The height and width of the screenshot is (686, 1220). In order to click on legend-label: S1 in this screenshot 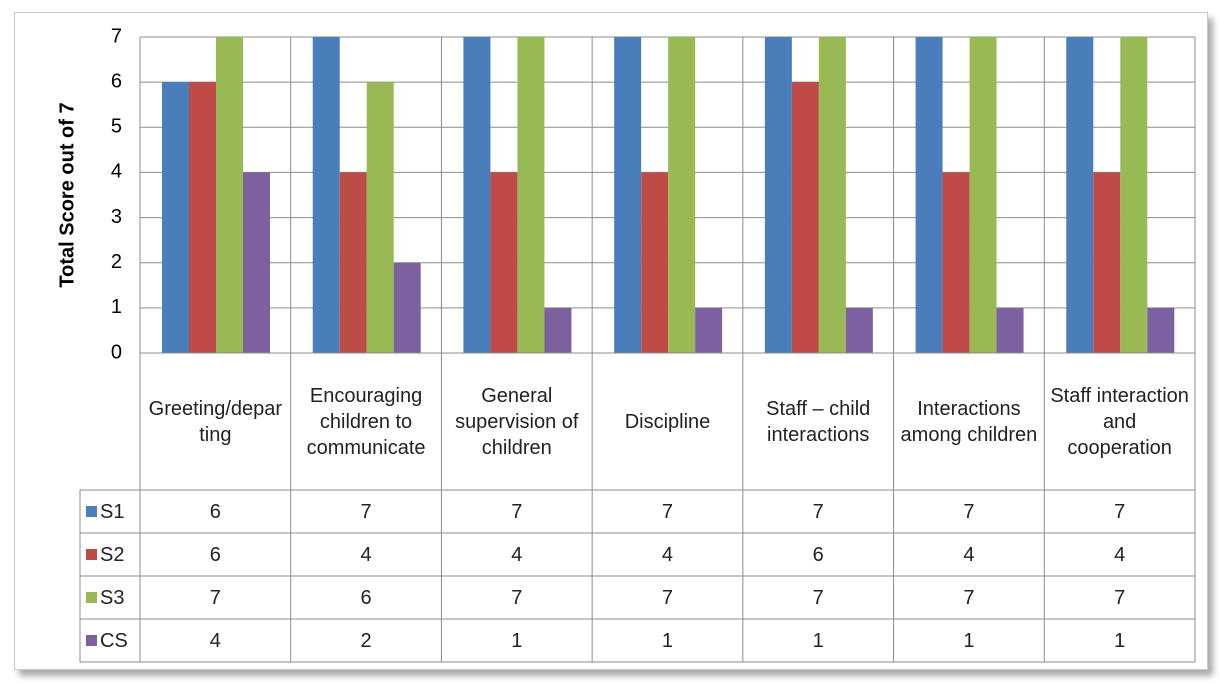, I will do `click(112, 511)`.